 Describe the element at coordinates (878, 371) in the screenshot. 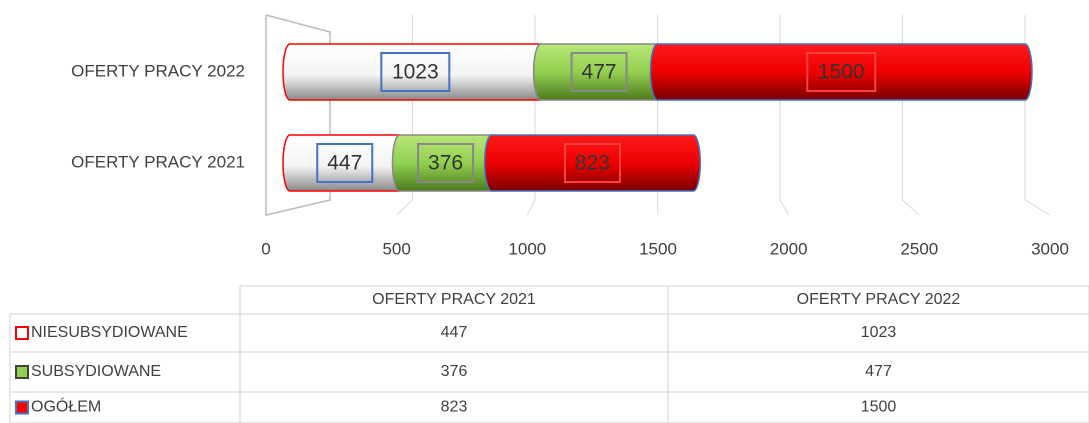

I see `table-cell: 477` at that location.